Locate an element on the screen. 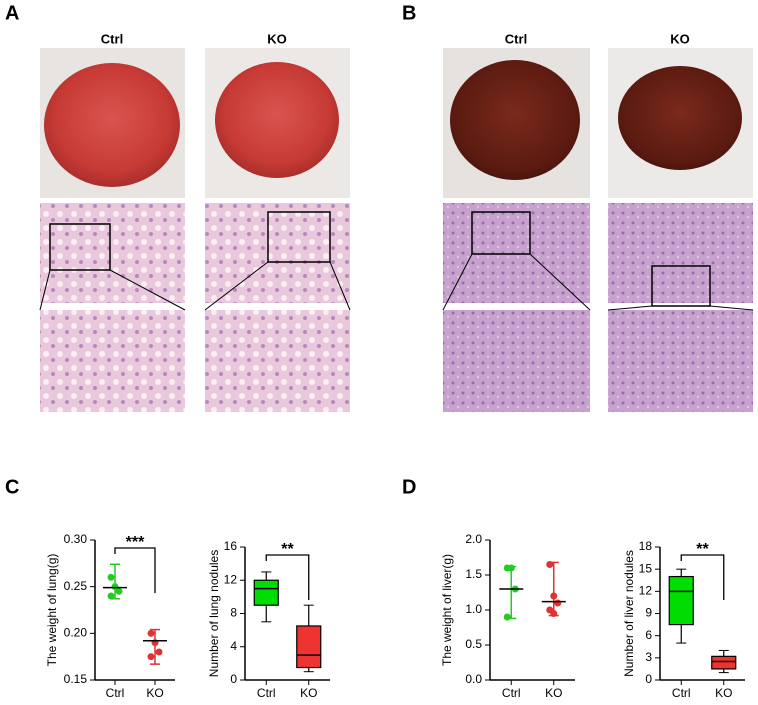 This screenshot has width=758, height=705. significance: *** is located at coordinates (135, 542).